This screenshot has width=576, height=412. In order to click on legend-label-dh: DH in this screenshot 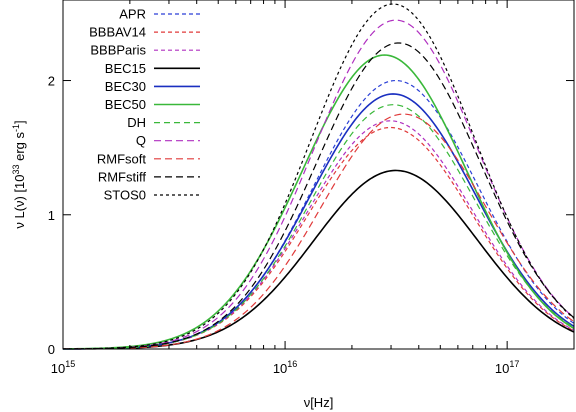, I will do `click(136, 122)`.